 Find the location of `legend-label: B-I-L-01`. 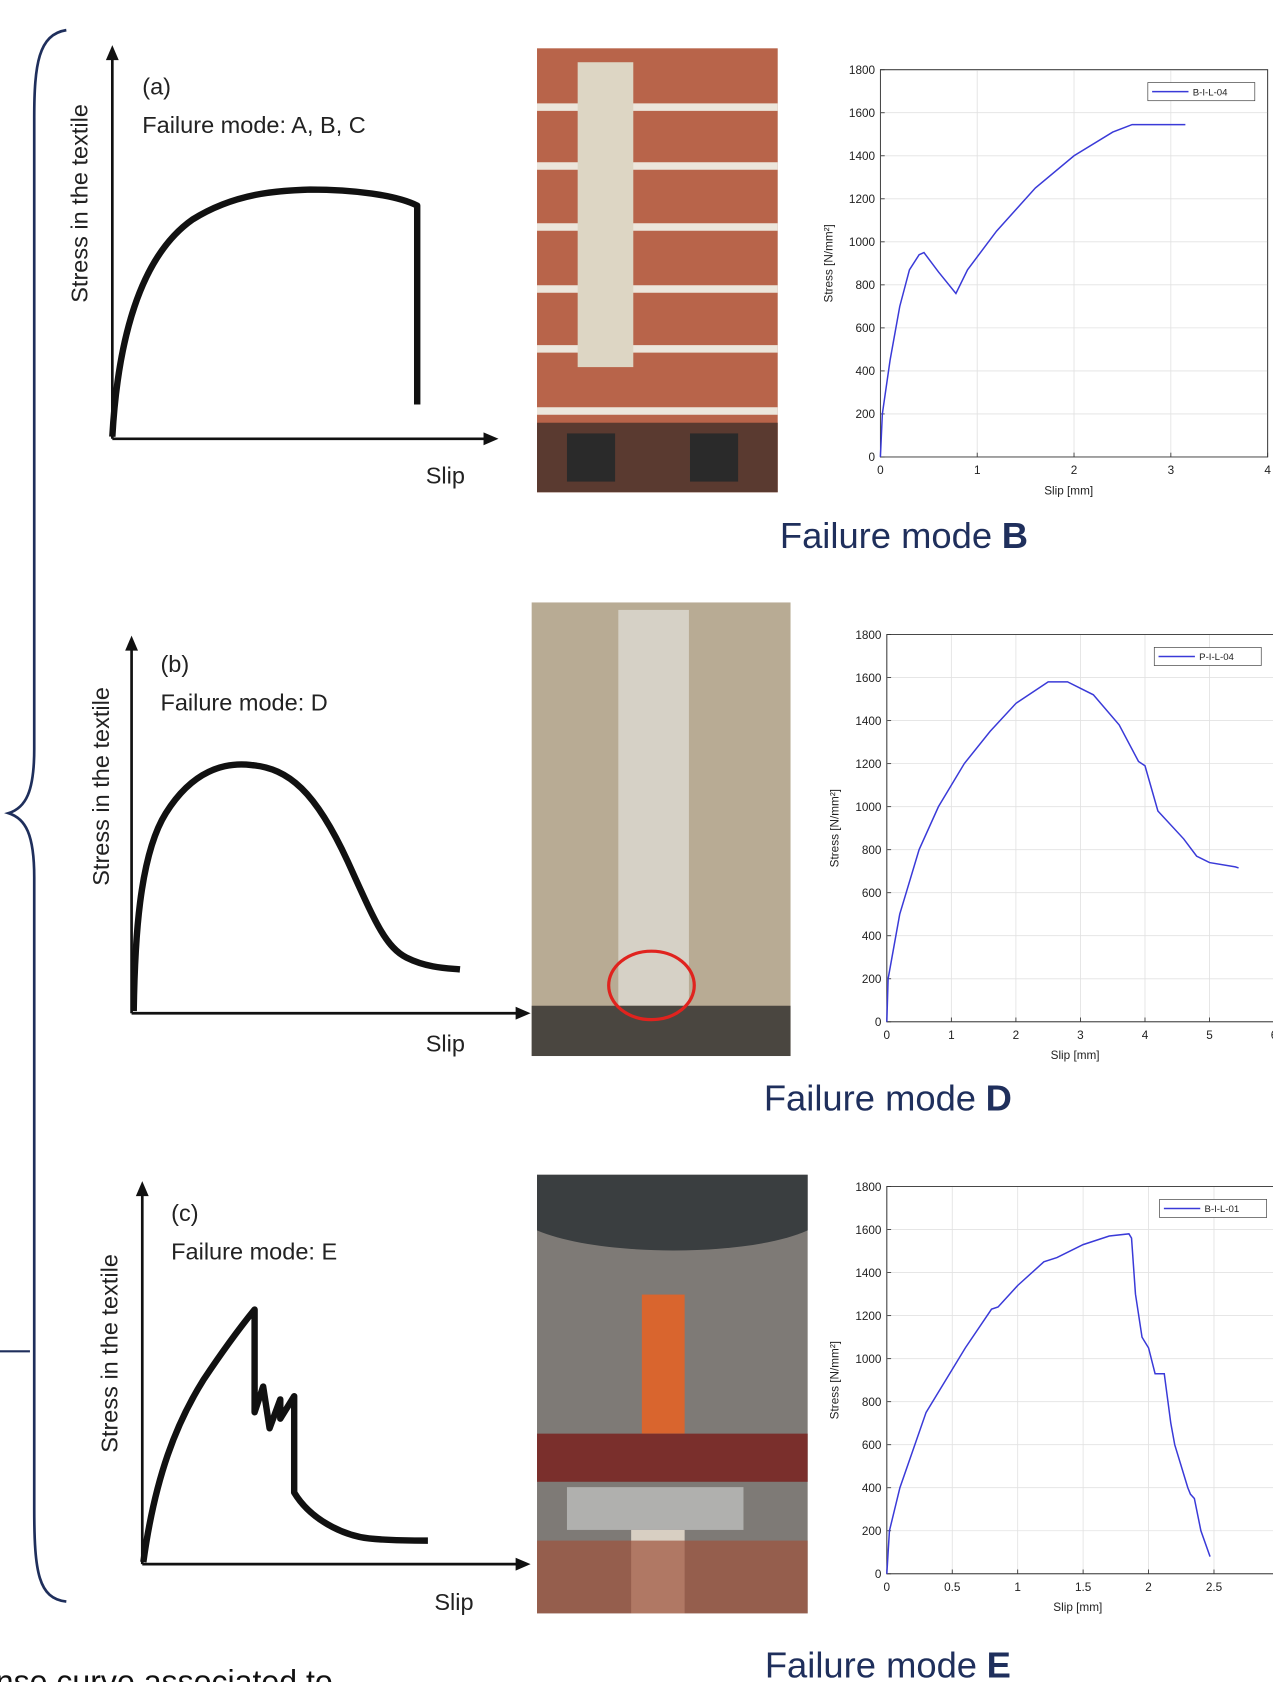

legend-label: B-I-L-01 is located at coordinates (1222, 1209).